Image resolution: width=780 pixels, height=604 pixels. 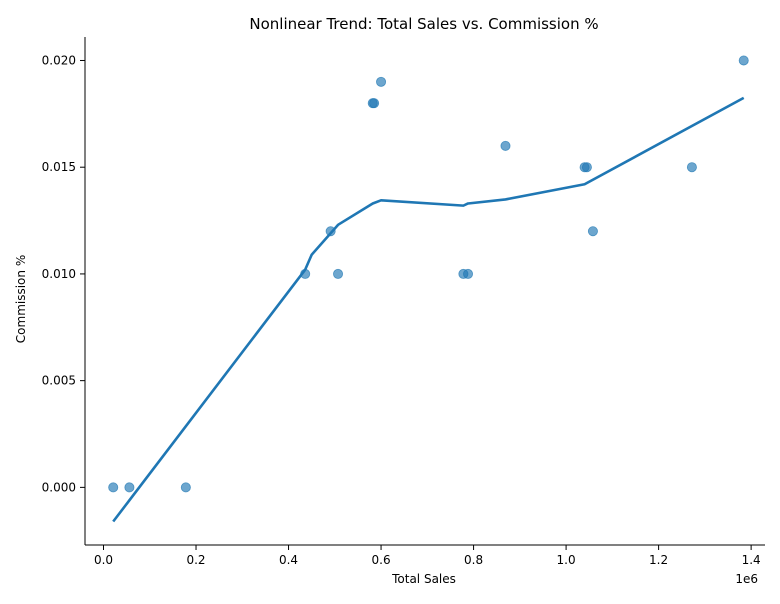 What do you see at coordinates (381, 560) in the screenshot?
I see `x-tick-label: 0.6` at bounding box center [381, 560].